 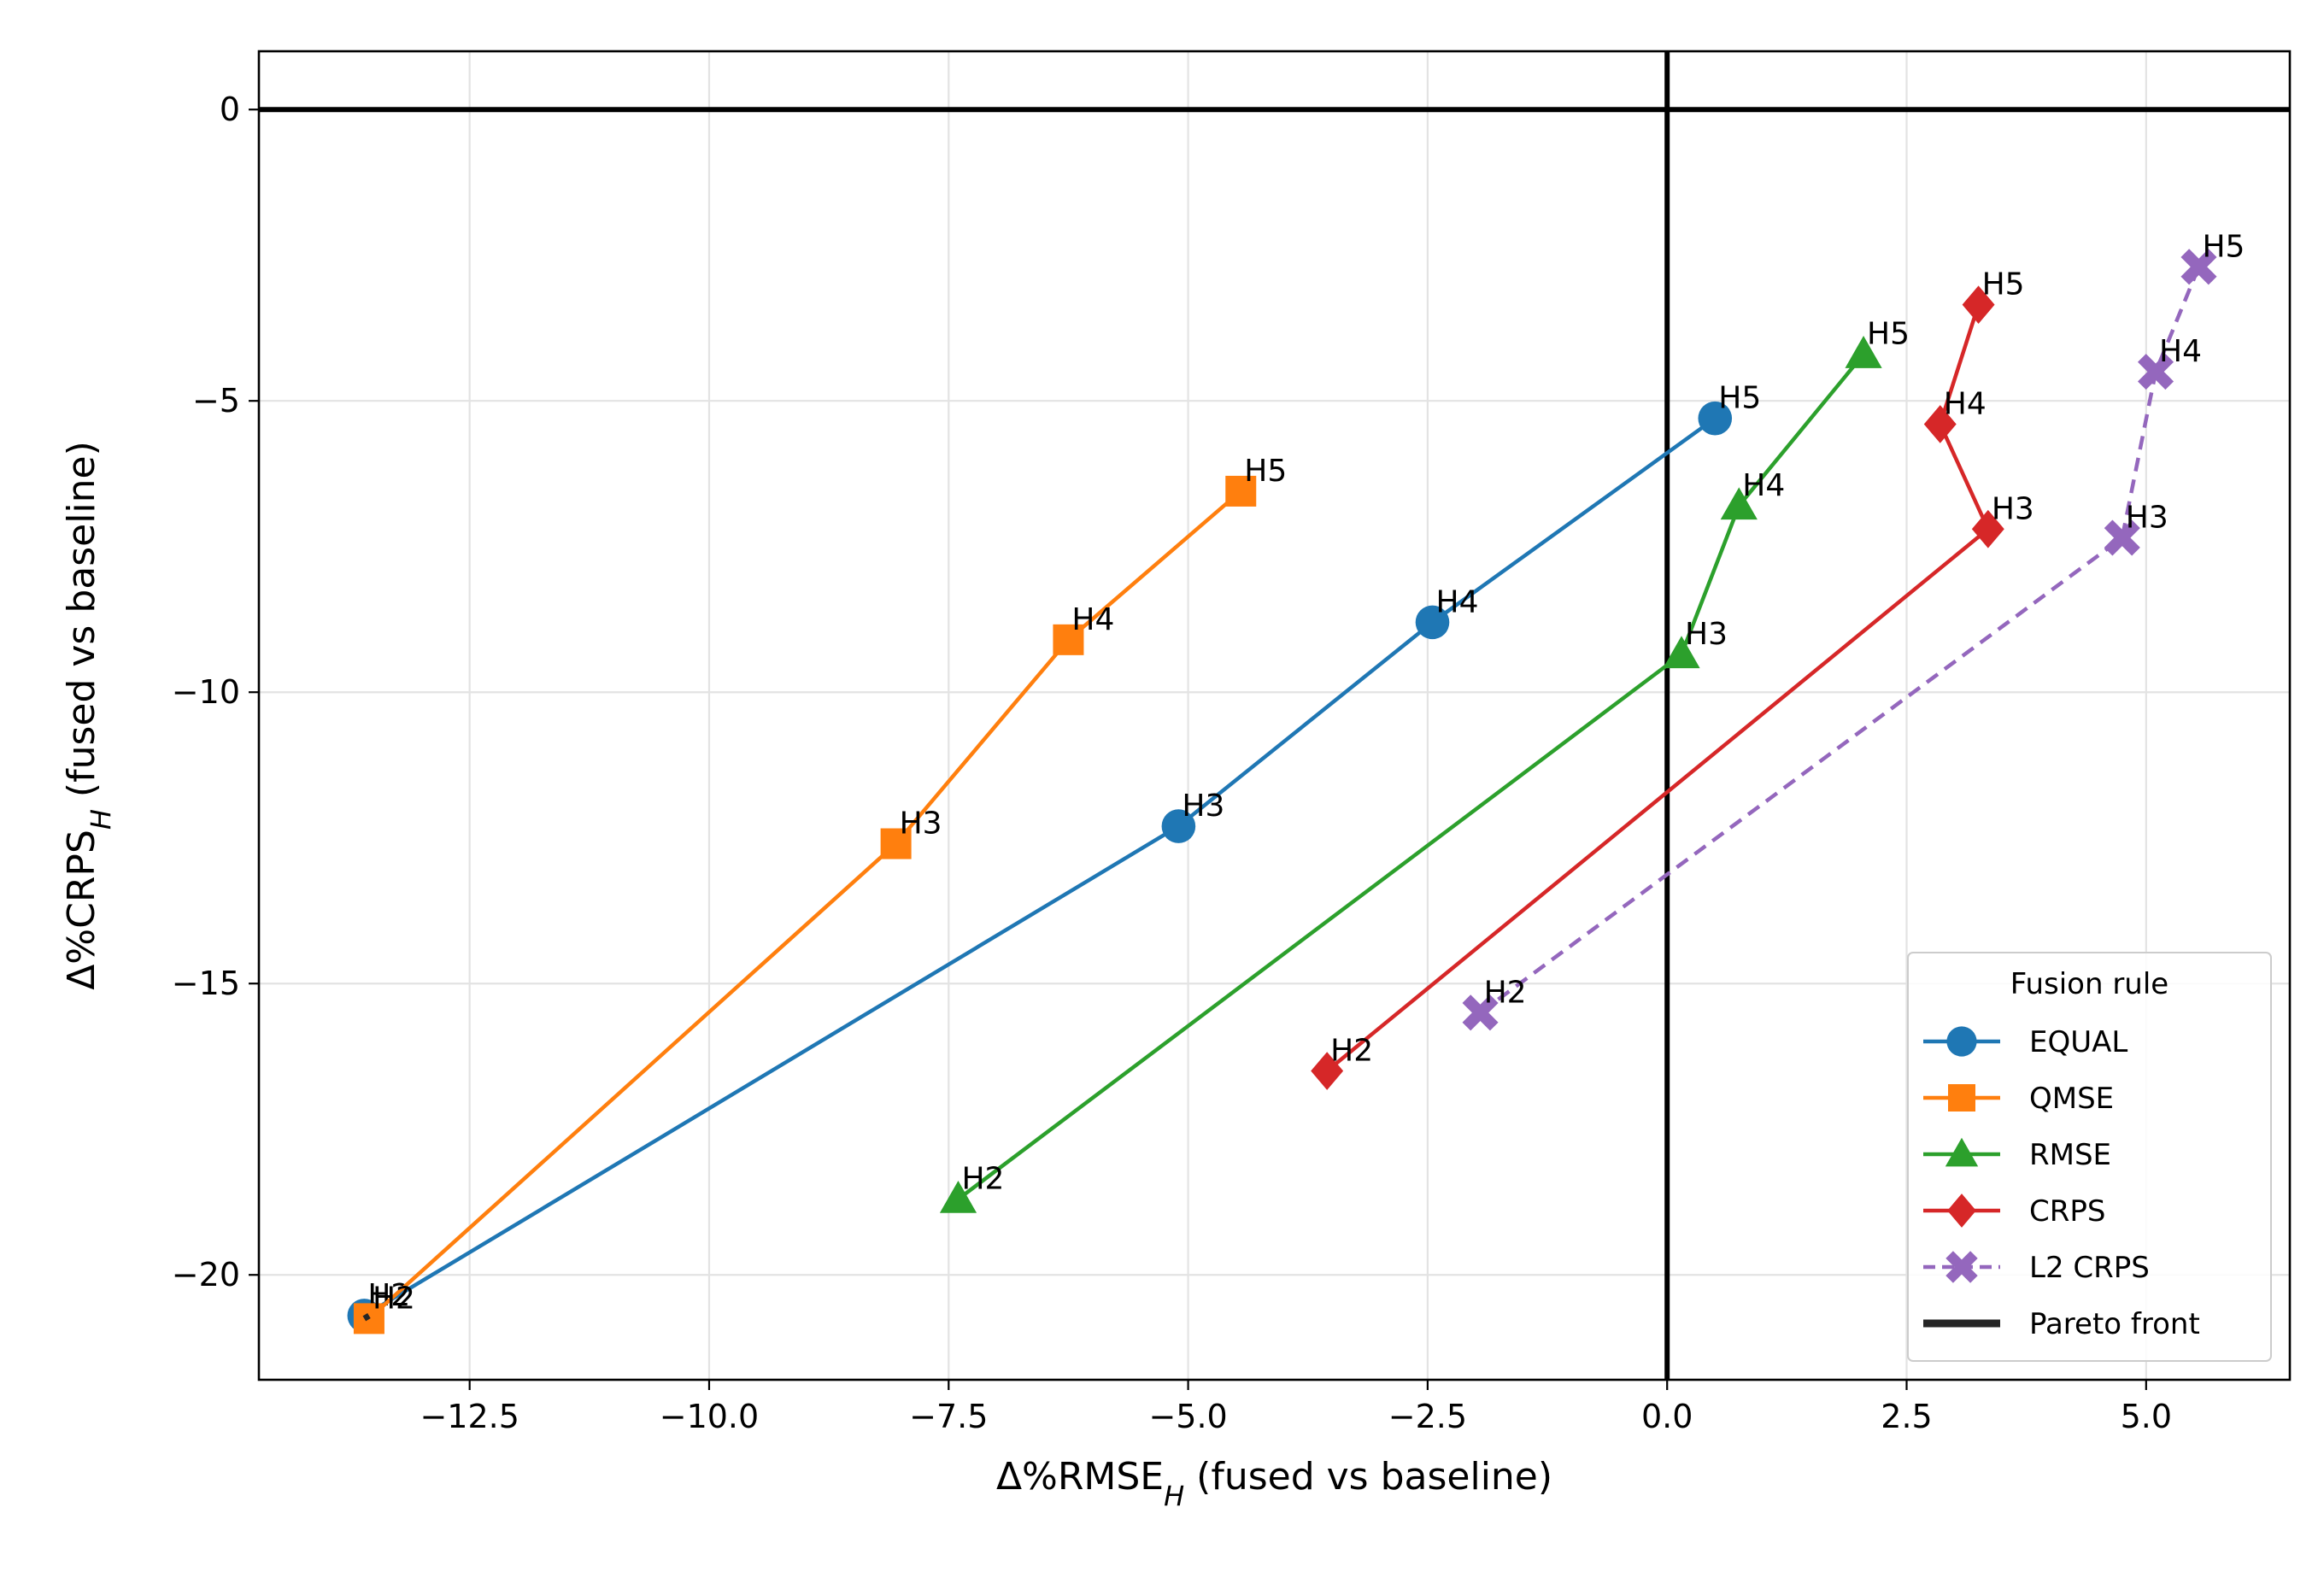 I want to click on legend-entries: EQUAL QMSE RMSE CRPS L2 CRPS Pareto front, so click(x=2061, y=1183).